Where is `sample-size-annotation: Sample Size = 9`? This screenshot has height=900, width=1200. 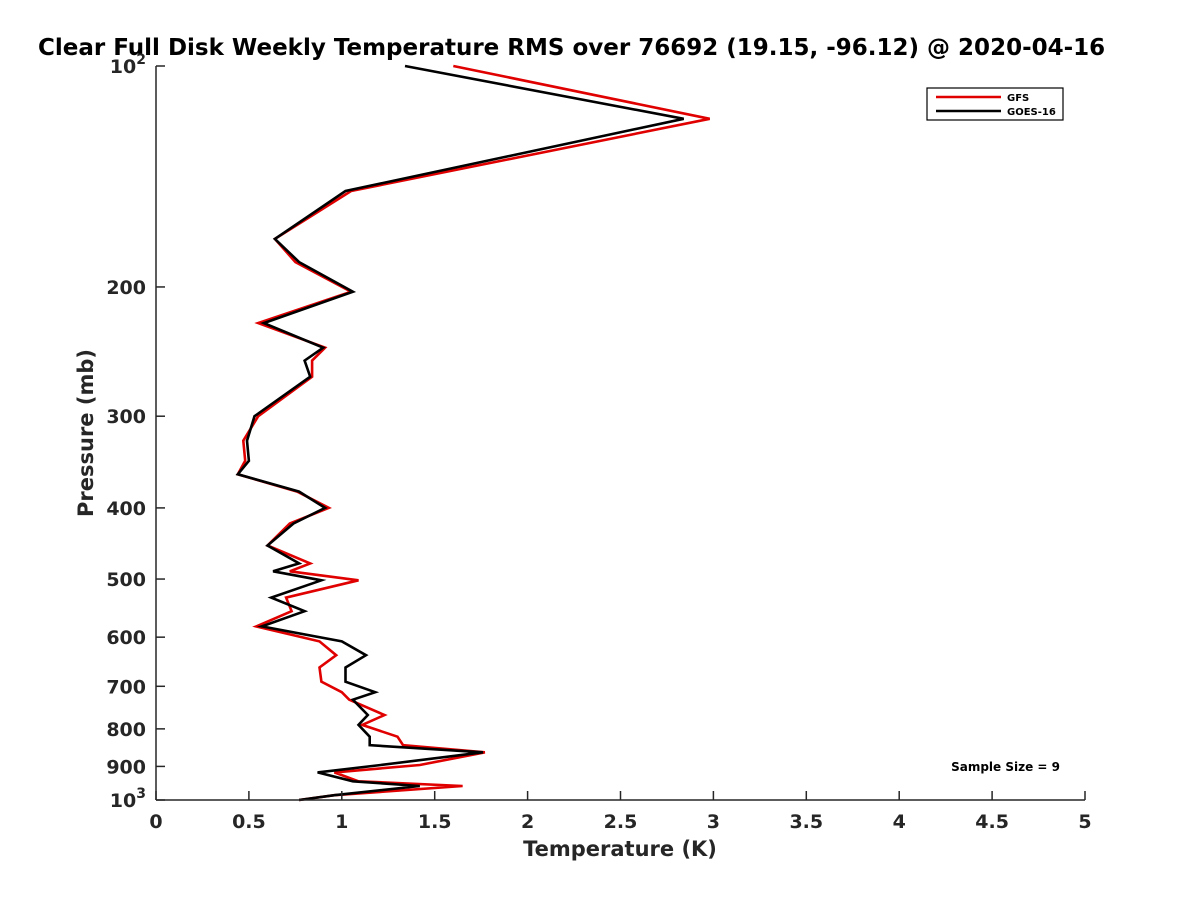 sample-size-annotation: Sample Size = 9 is located at coordinates (1005, 767).